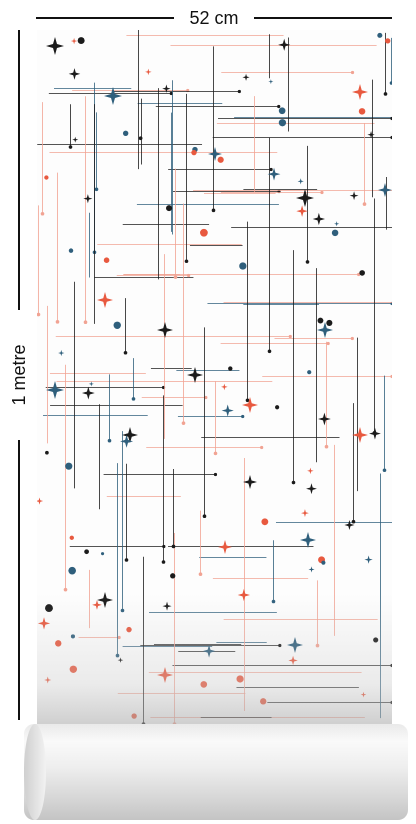 This screenshot has height=824, width=416. Describe the element at coordinates (35, 772) in the screenshot. I see `roll-end` at that location.